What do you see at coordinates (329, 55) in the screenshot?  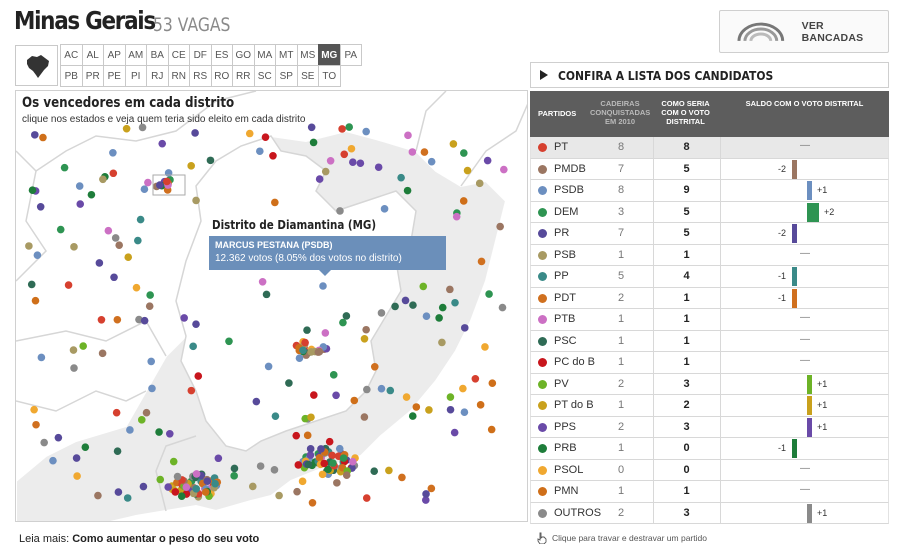 I see `state-mg: MG` at bounding box center [329, 55].